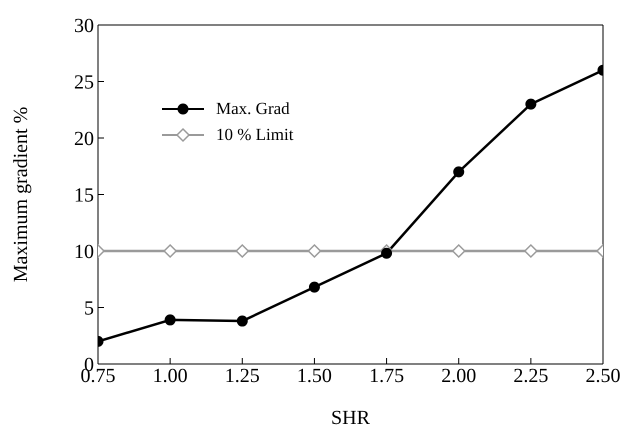  Describe the element at coordinates (314, 376) in the screenshot. I see `x-tick-label: 1.50` at that location.